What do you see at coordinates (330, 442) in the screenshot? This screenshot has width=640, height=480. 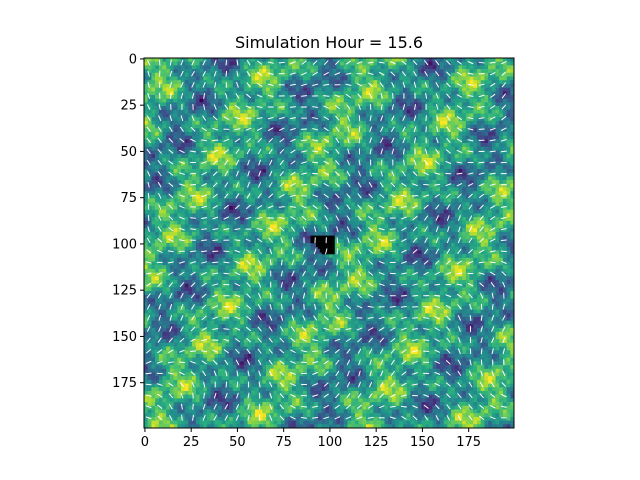 I see `x-tick-label: 100` at bounding box center [330, 442].